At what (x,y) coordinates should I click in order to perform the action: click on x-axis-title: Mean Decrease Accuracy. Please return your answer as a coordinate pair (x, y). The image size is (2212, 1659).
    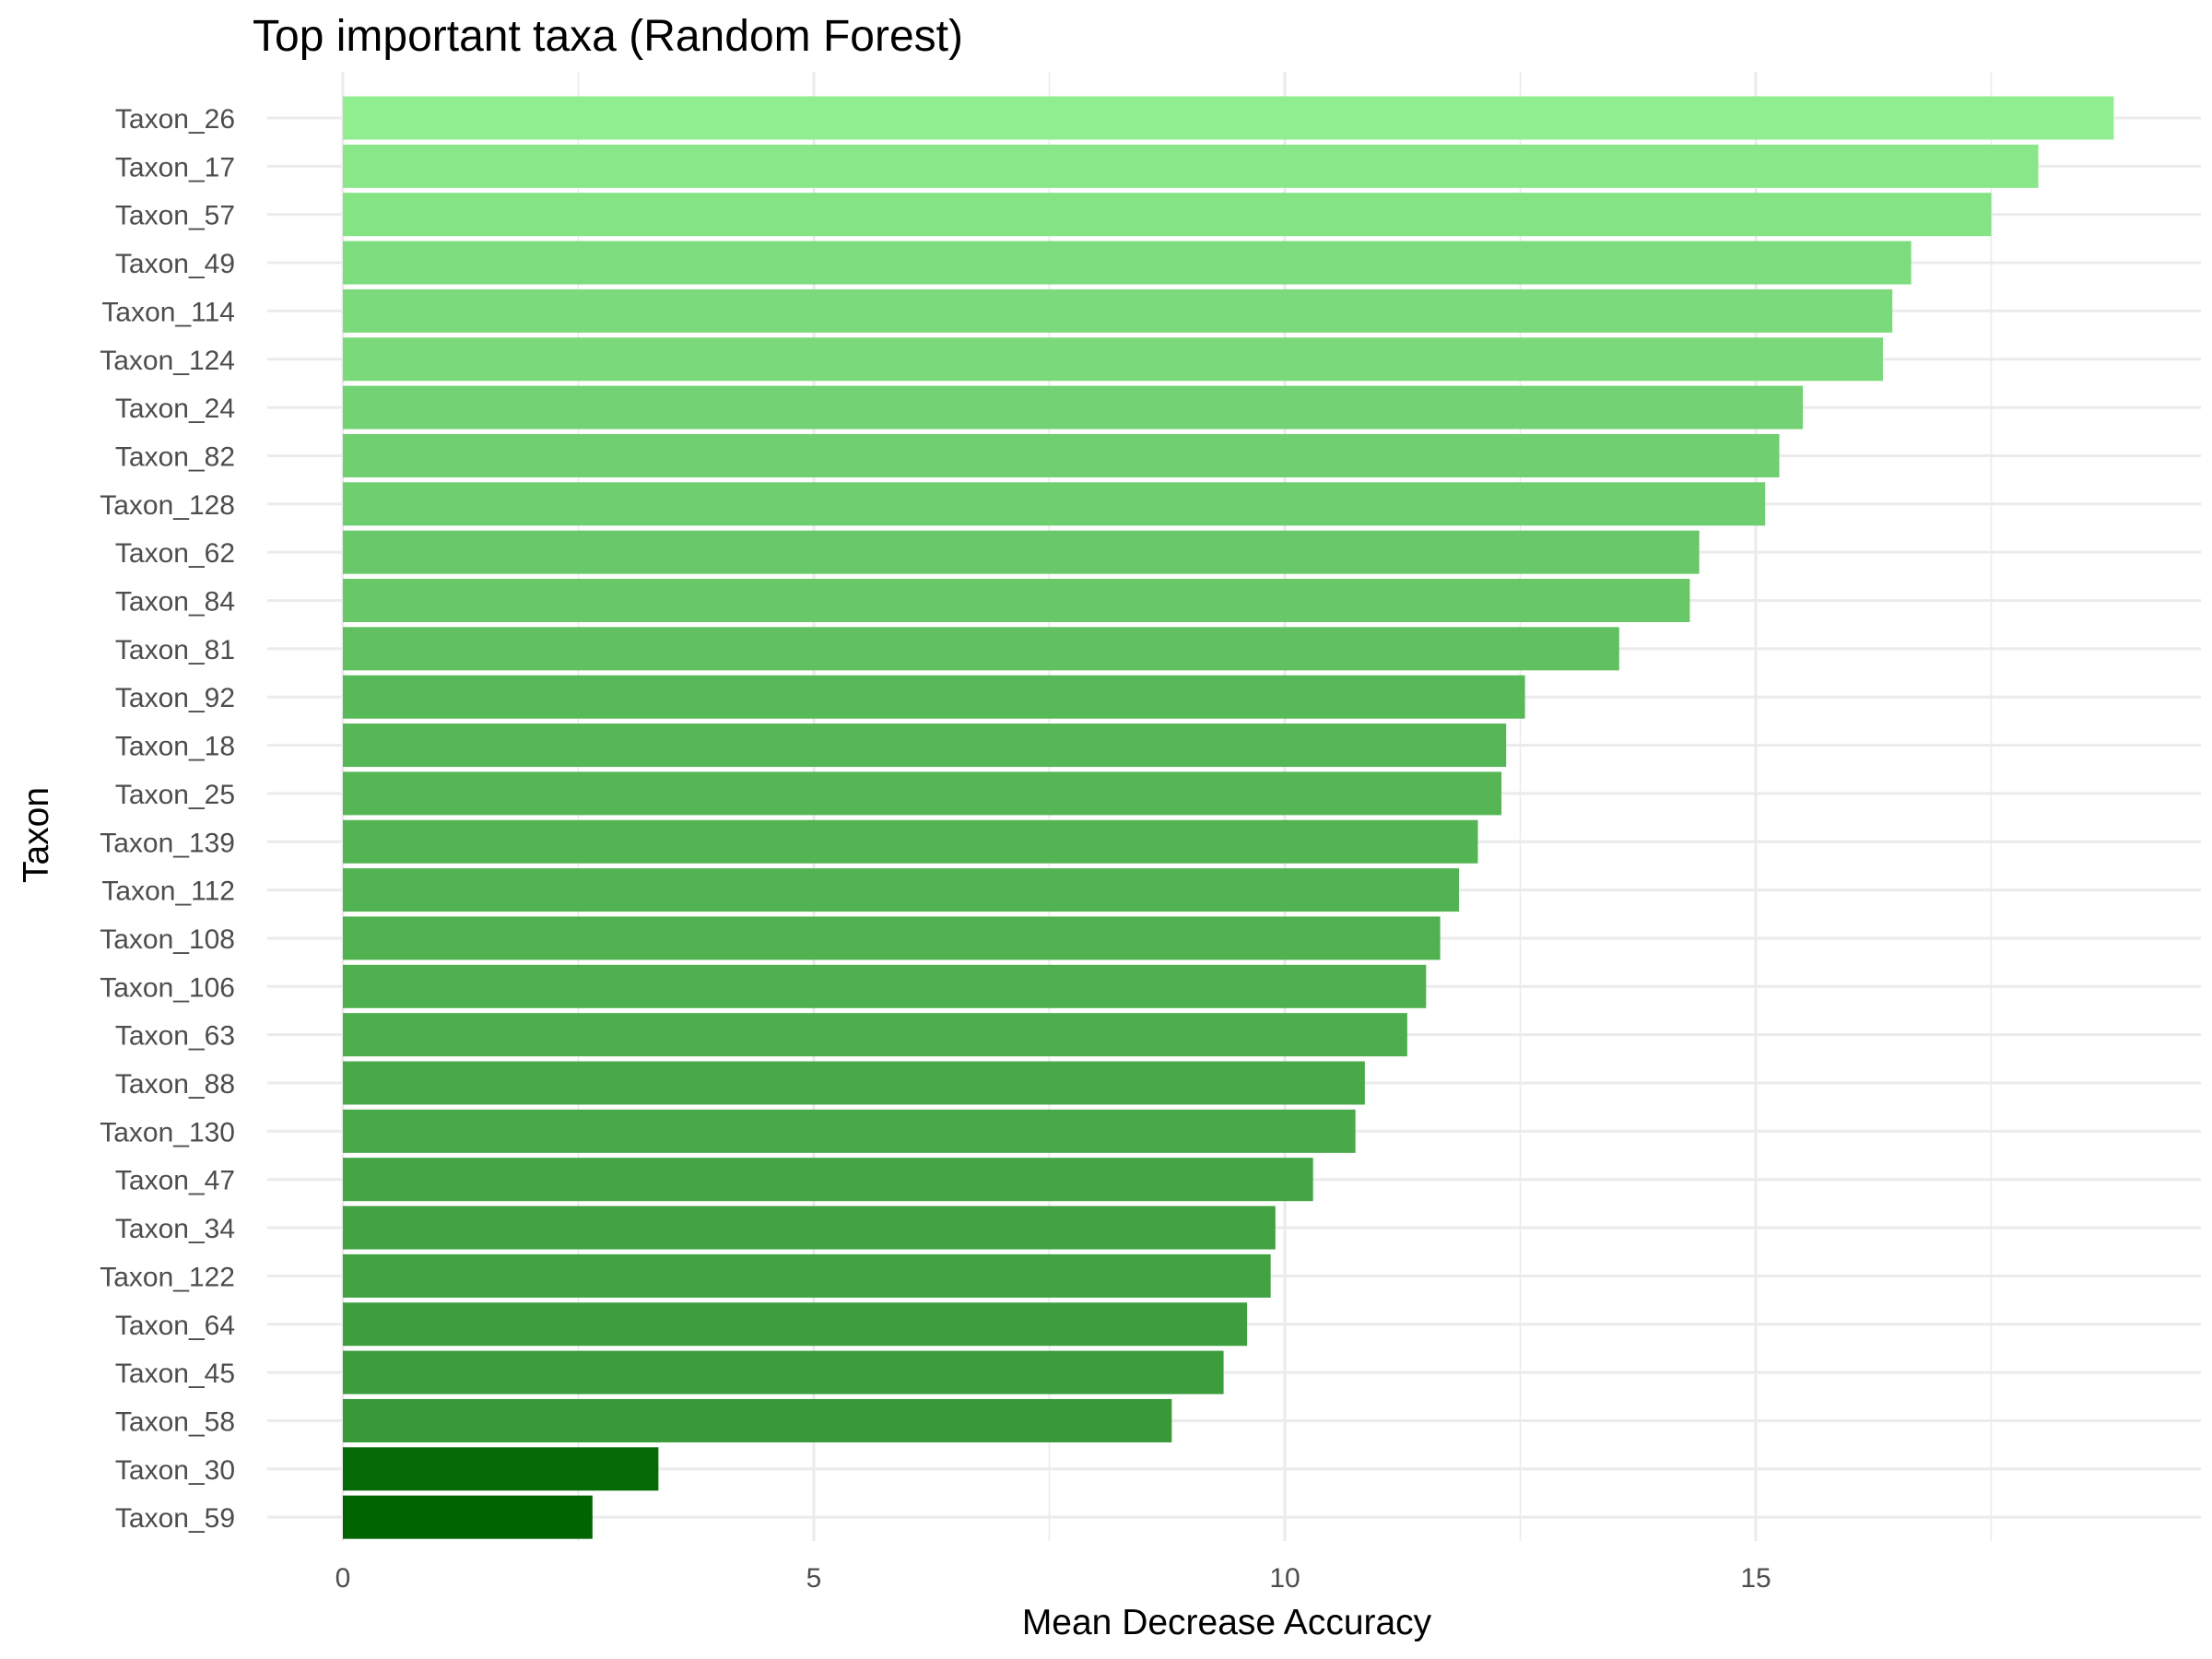
    Looking at the image, I should click on (1227, 1622).